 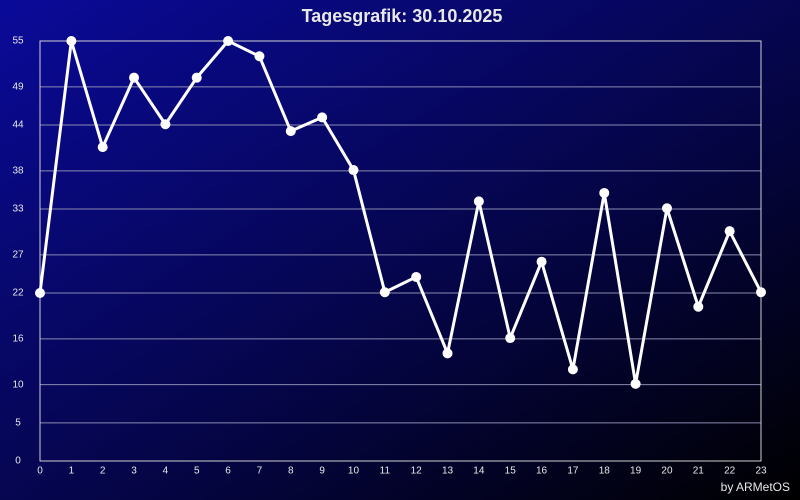 What do you see at coordinates (103, 471) in the screenshot?
I see `x-tick-label: 2` at bounding box center [103, 471].